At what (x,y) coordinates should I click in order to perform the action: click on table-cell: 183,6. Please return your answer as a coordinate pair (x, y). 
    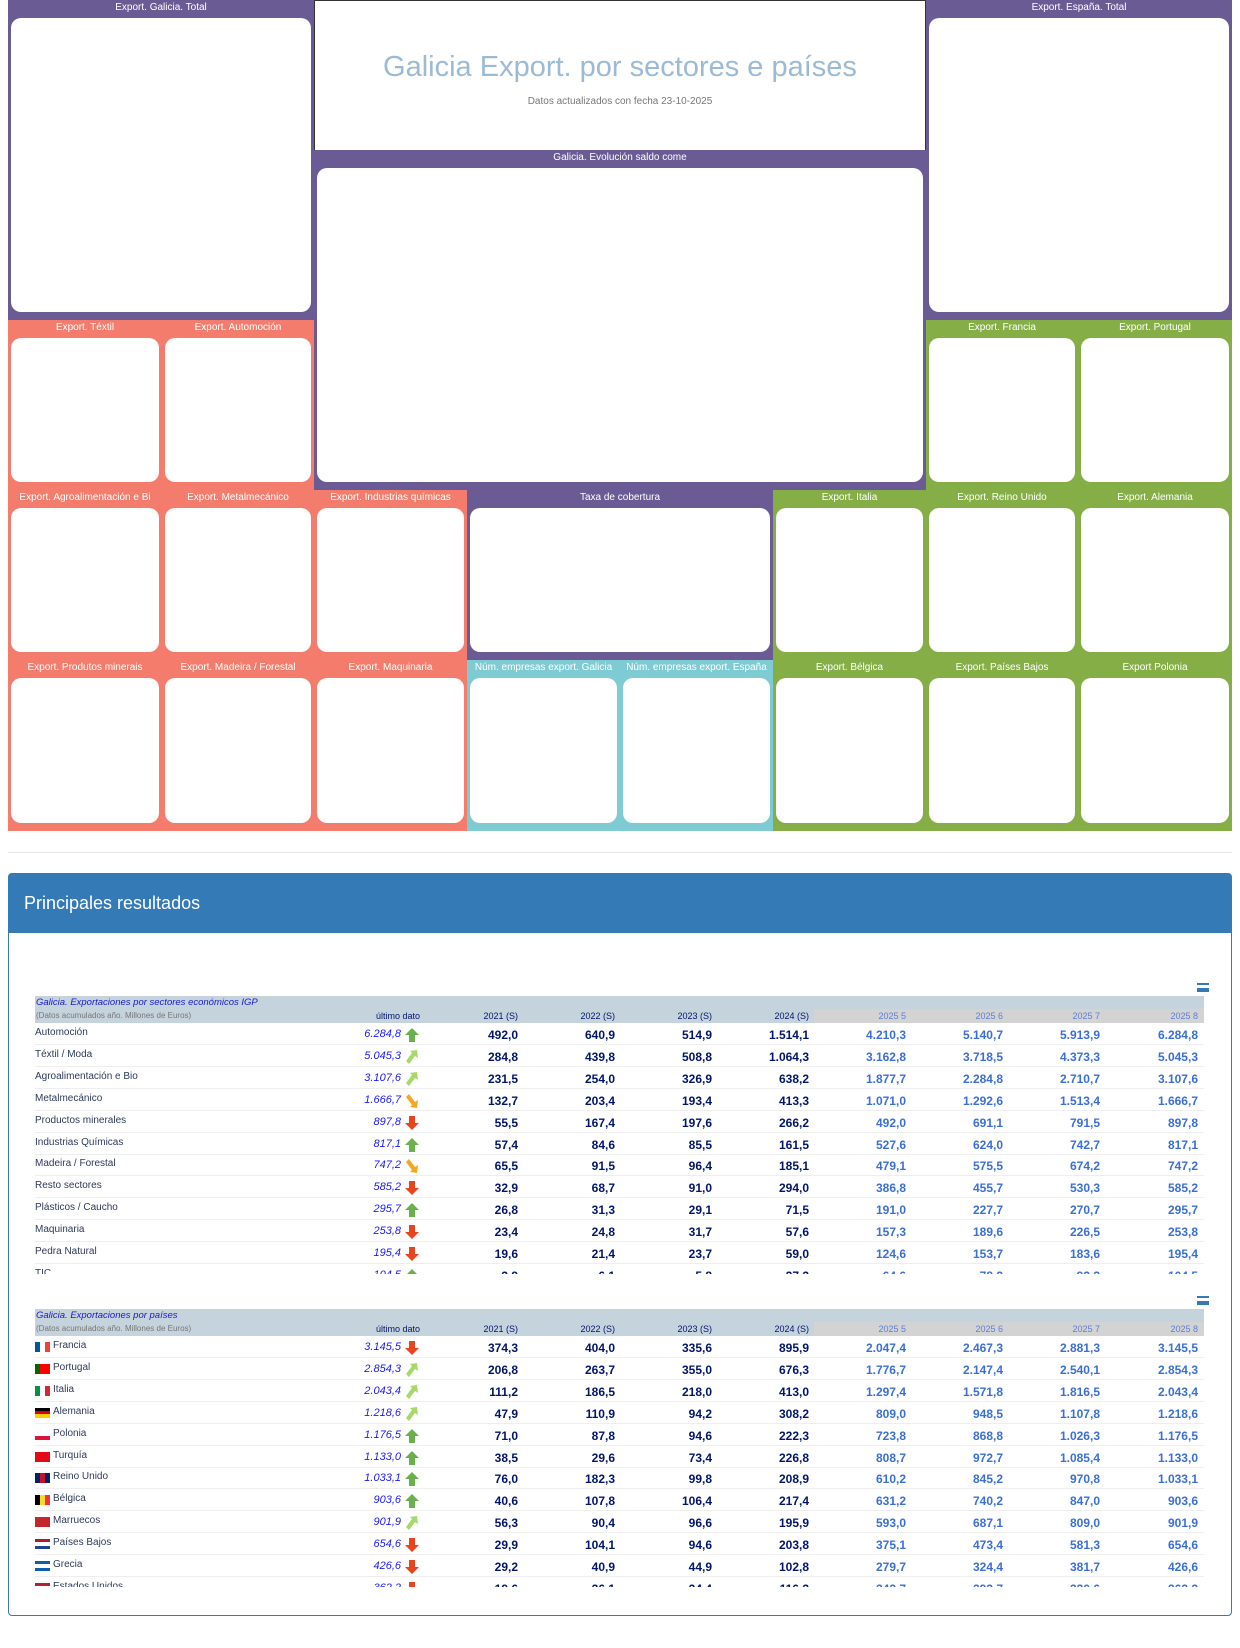
    Looking at the image, I should click on (1084, 1254).